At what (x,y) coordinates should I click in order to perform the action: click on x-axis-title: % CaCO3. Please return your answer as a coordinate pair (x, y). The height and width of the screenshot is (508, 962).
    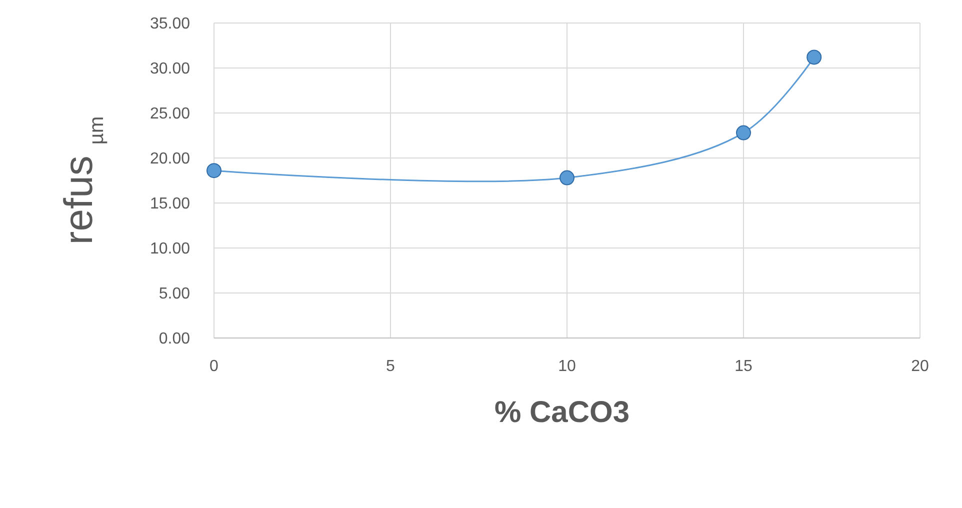
    Looking at the image, I should click on (562, 412).